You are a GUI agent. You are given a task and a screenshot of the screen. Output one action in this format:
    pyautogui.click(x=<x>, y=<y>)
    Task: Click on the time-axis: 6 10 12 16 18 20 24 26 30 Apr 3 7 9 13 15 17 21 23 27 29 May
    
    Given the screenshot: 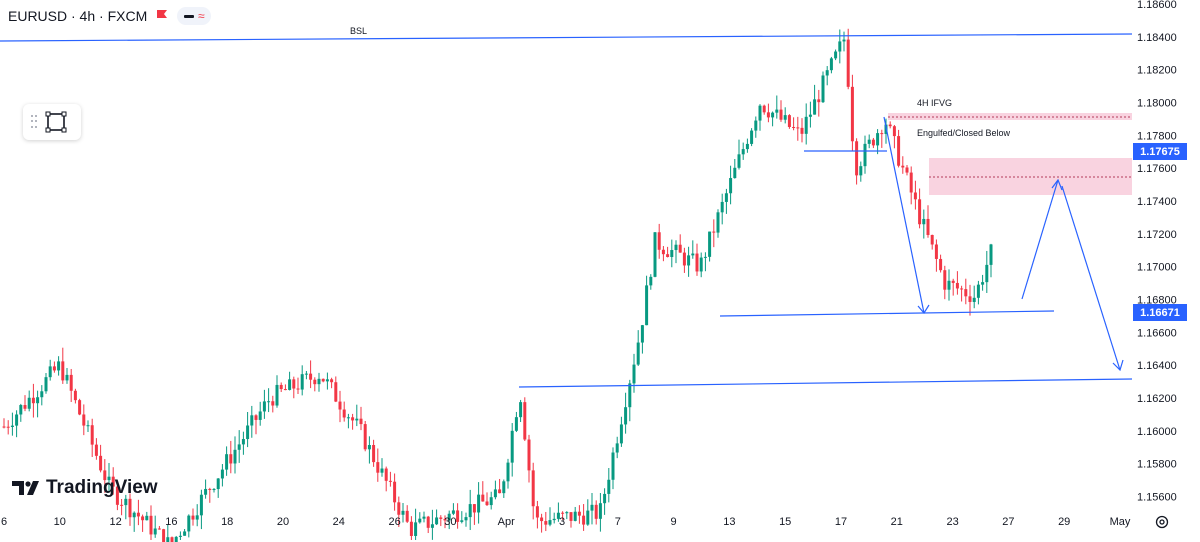 What is the action you would take?
    pyautogui.click(x=566, y=522)
    